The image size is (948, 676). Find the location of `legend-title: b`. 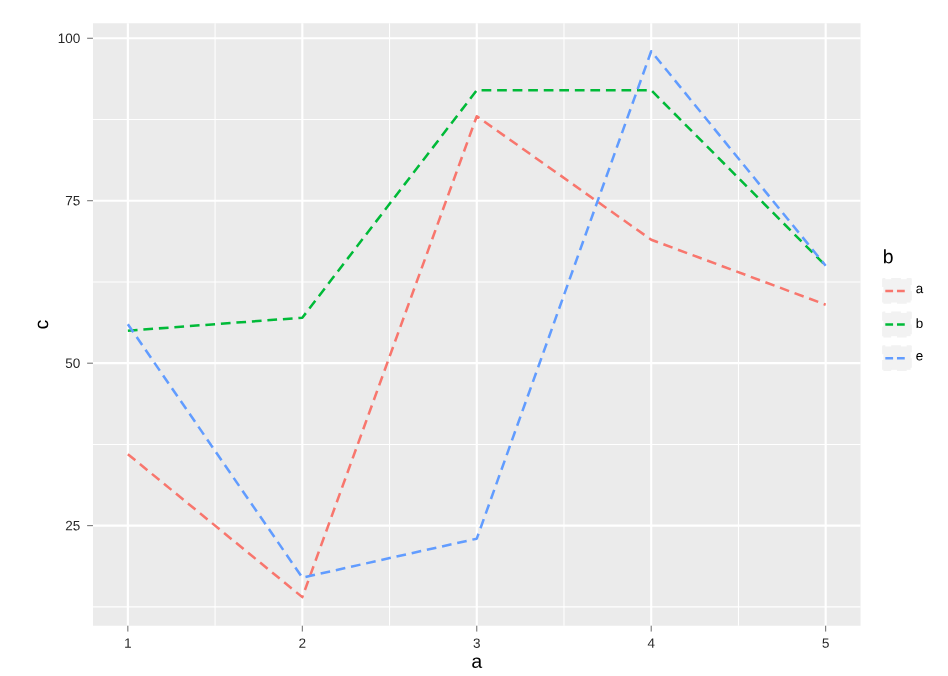

legend-title: b is located at coordinates (888, 256).